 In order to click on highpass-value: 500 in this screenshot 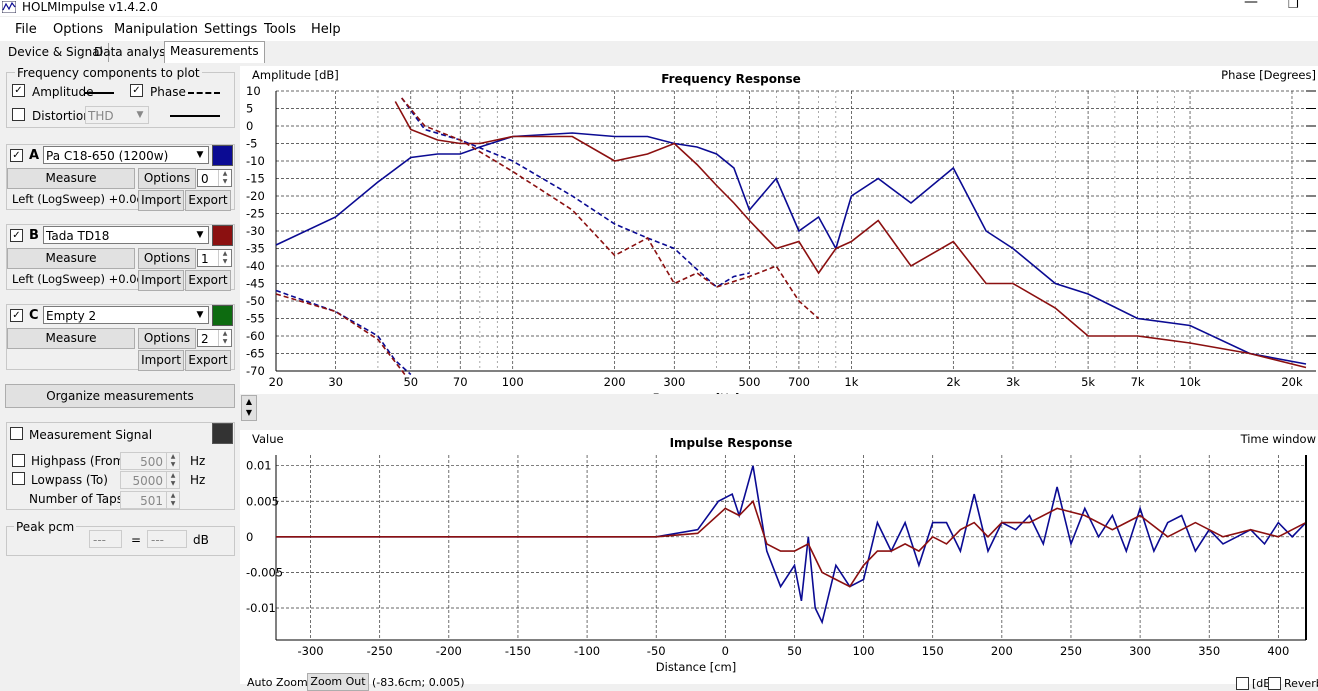, I will do `click(151, 462)`.